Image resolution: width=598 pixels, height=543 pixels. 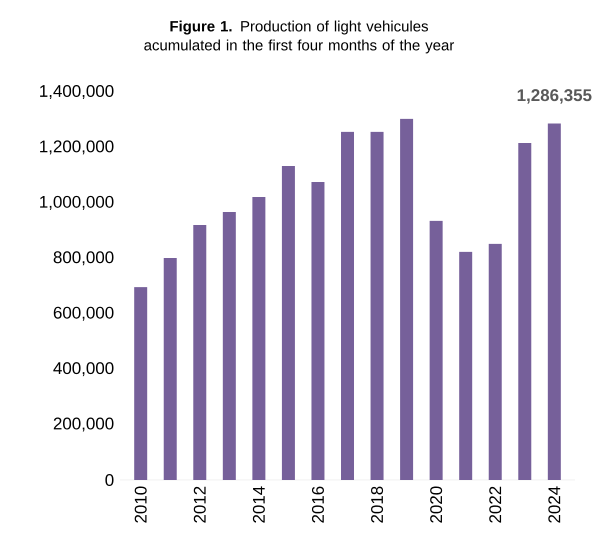 I want to click on y-tick-label: 400,000, so click(x=83, y=369).